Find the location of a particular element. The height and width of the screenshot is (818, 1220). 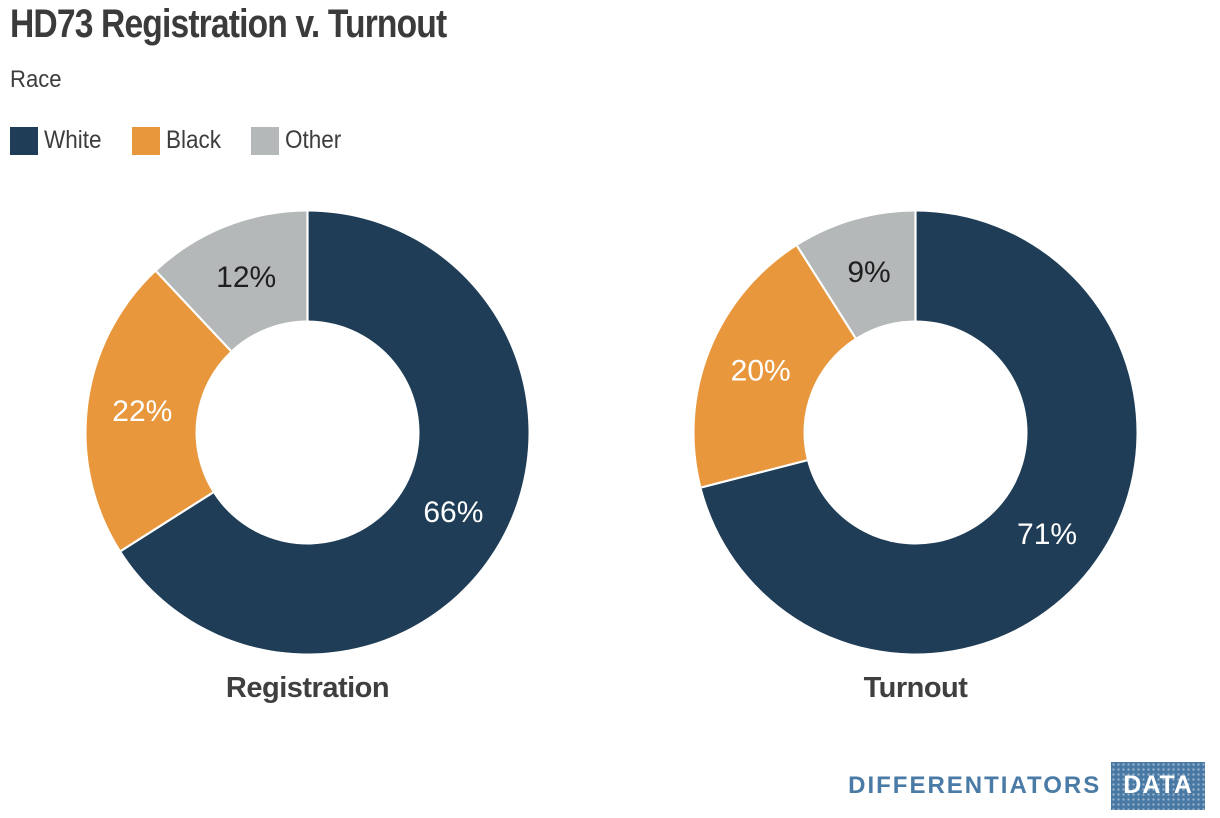

turnout-slice-other is located at coordinates (856, 274).